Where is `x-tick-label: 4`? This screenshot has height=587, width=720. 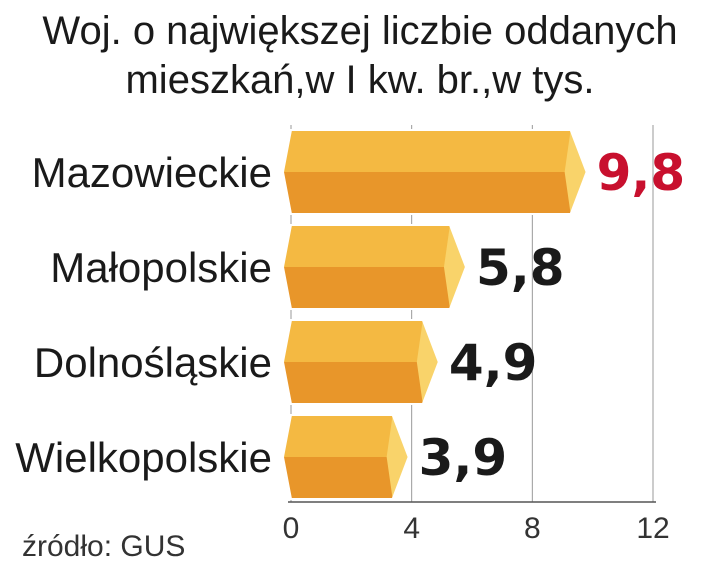
x-tick-label: 4 is located at coordinates (411, 528).